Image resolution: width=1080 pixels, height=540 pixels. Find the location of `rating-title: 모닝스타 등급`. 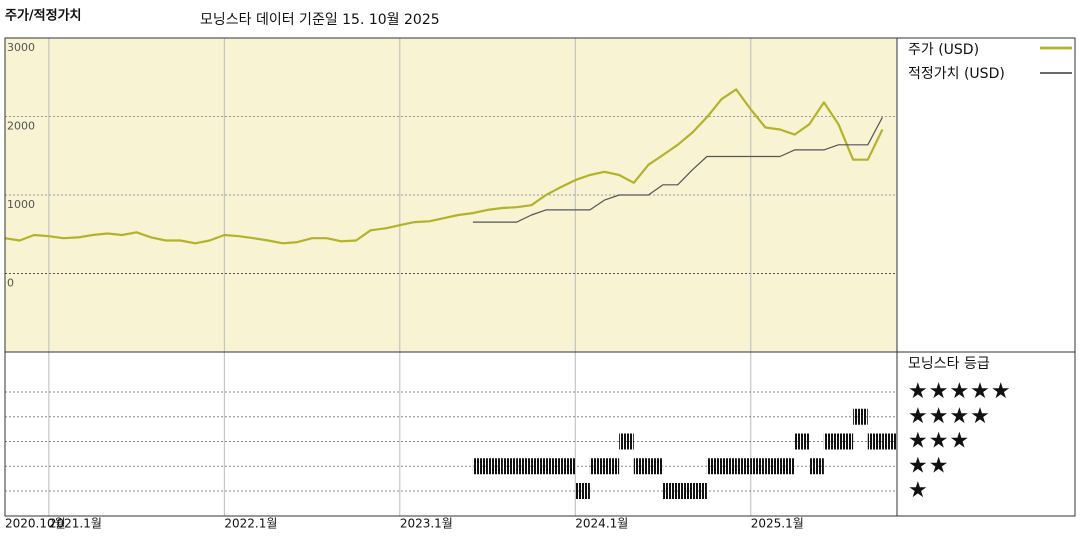

rating-title: 모닝스타 등급 is located at coordinates (949, 364).